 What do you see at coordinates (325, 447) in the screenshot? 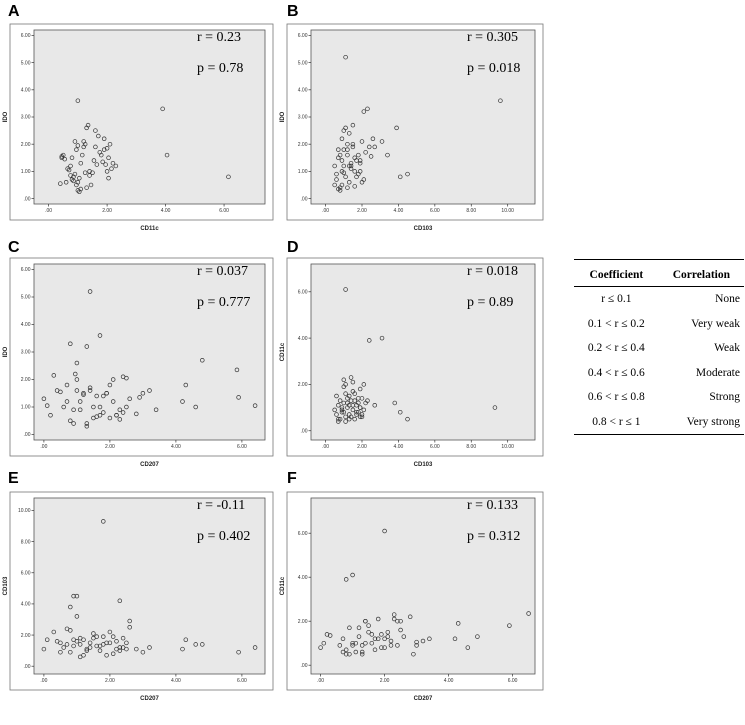
I see `x-tick-label: .00` at bounding box center [325, 447].